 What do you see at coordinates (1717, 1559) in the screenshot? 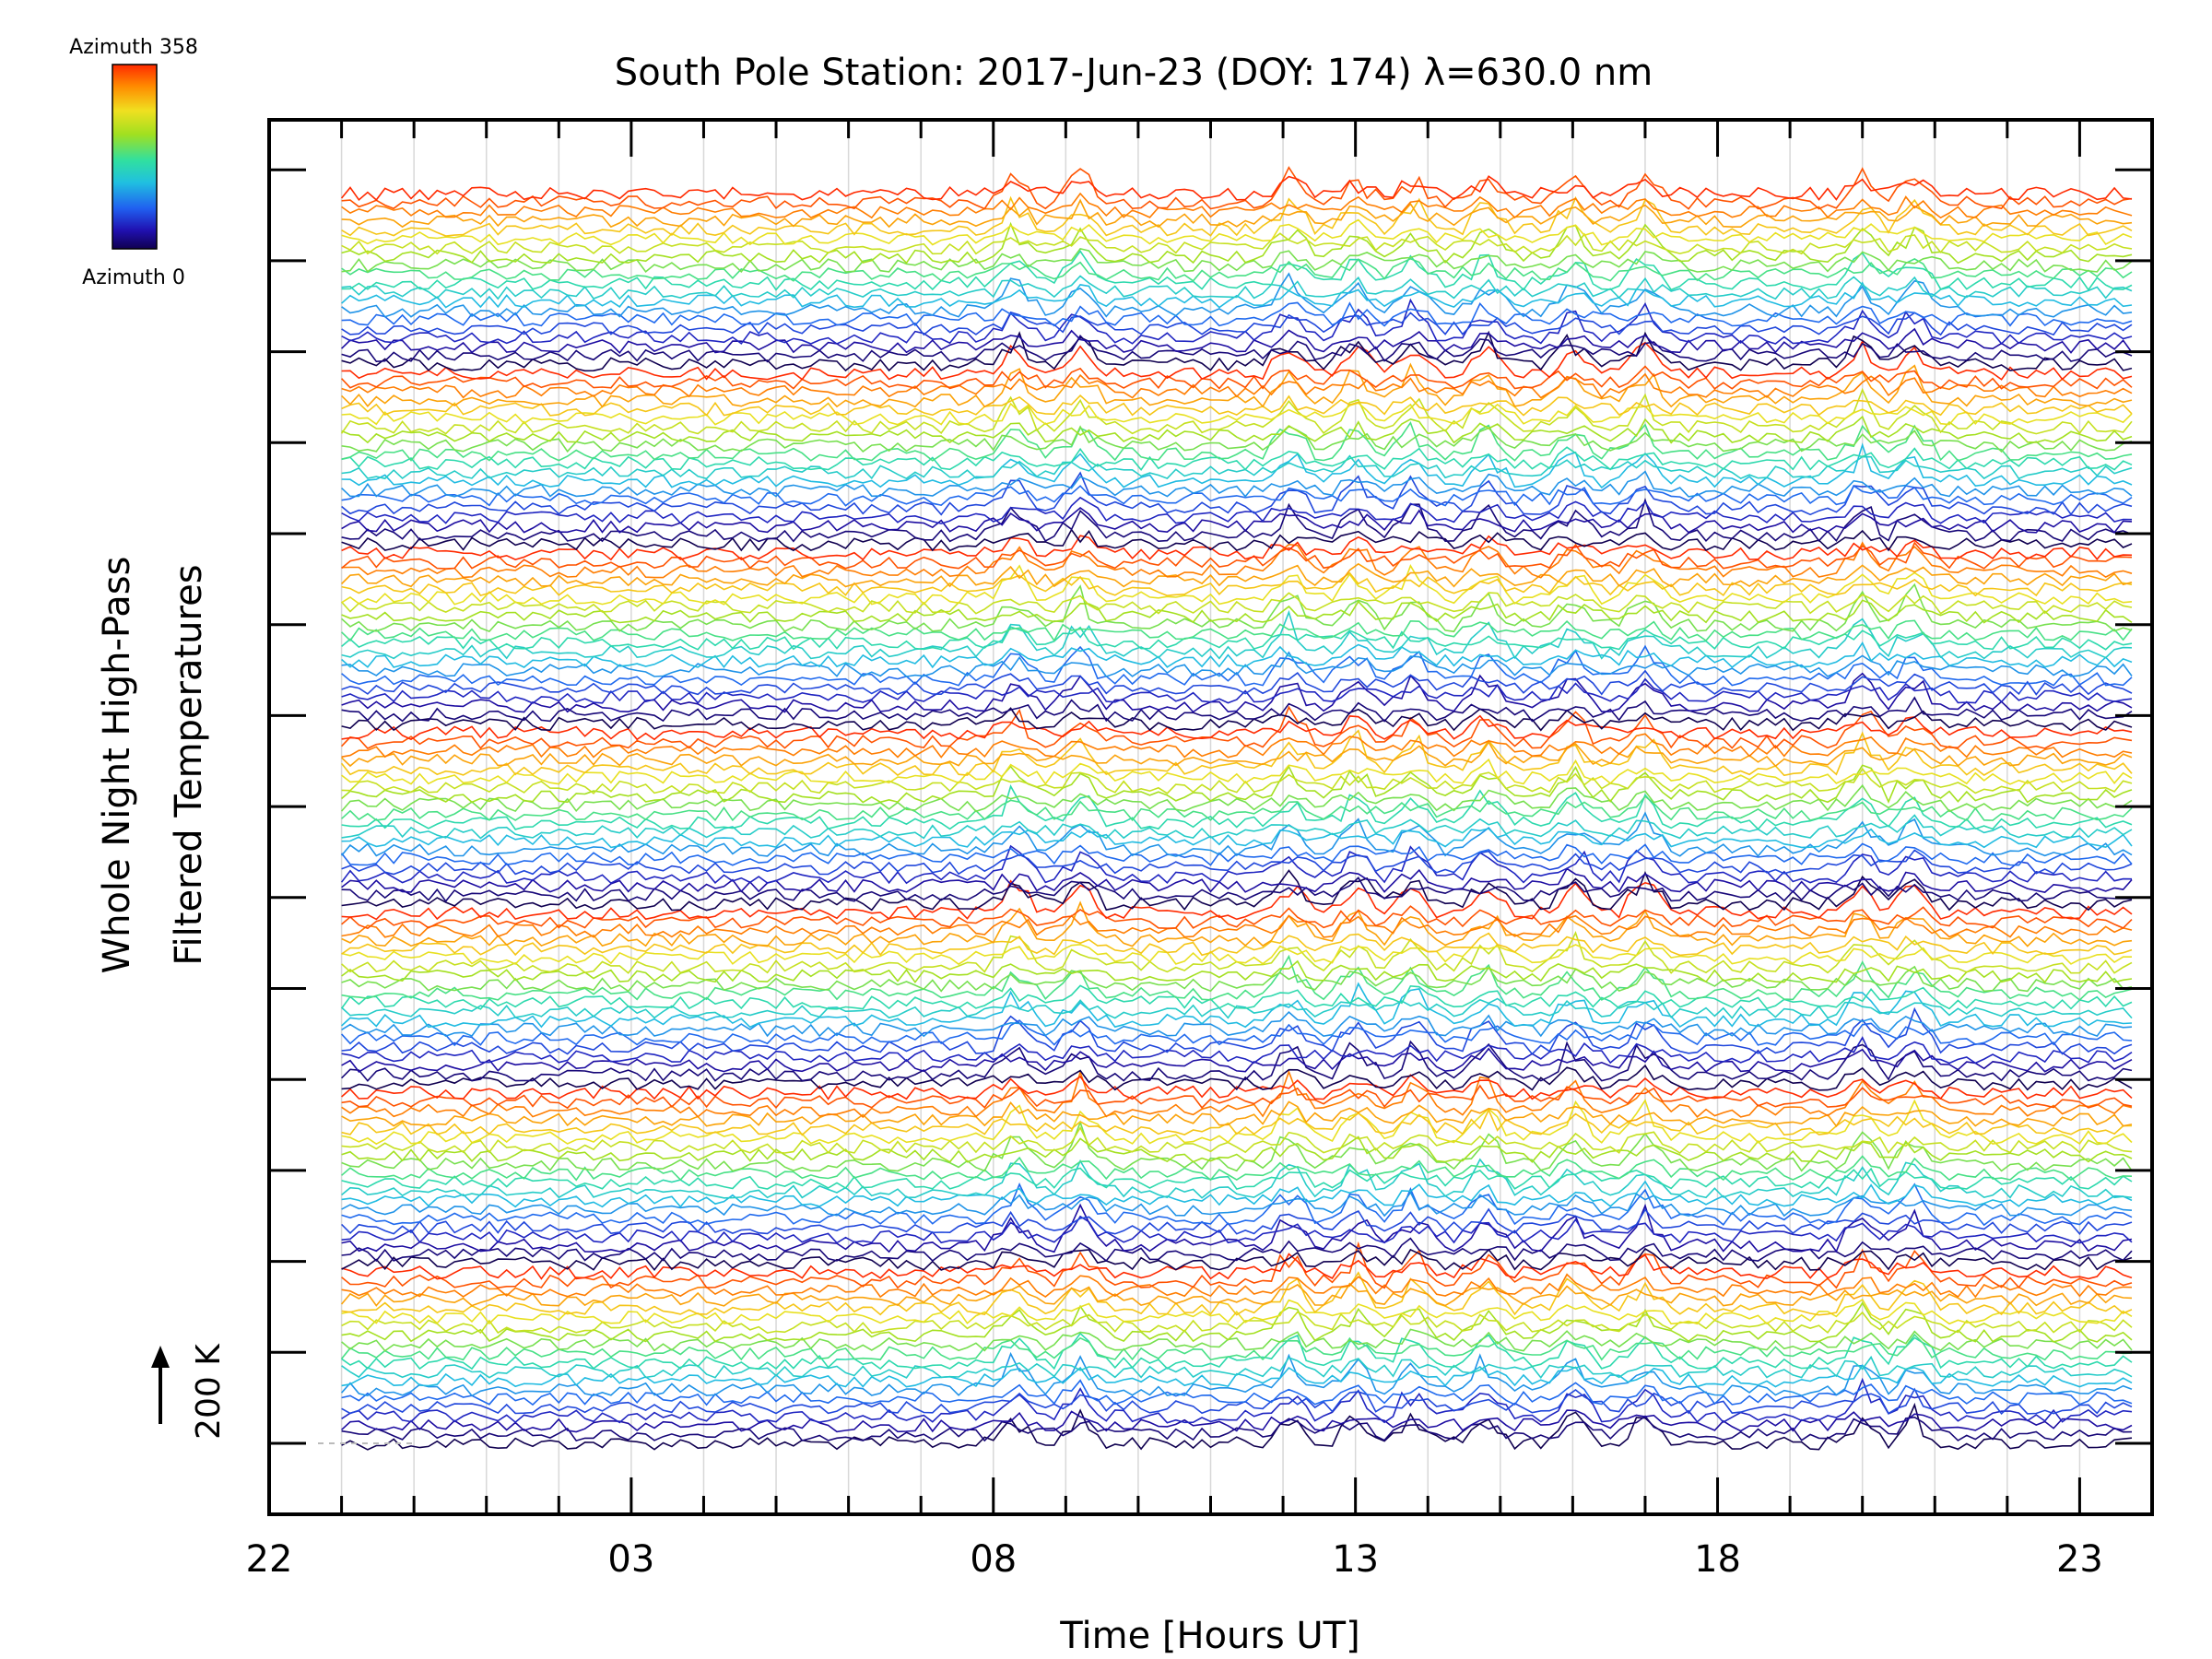
I see `x-tick-label: 18` at bounding box center [1717, 1559].